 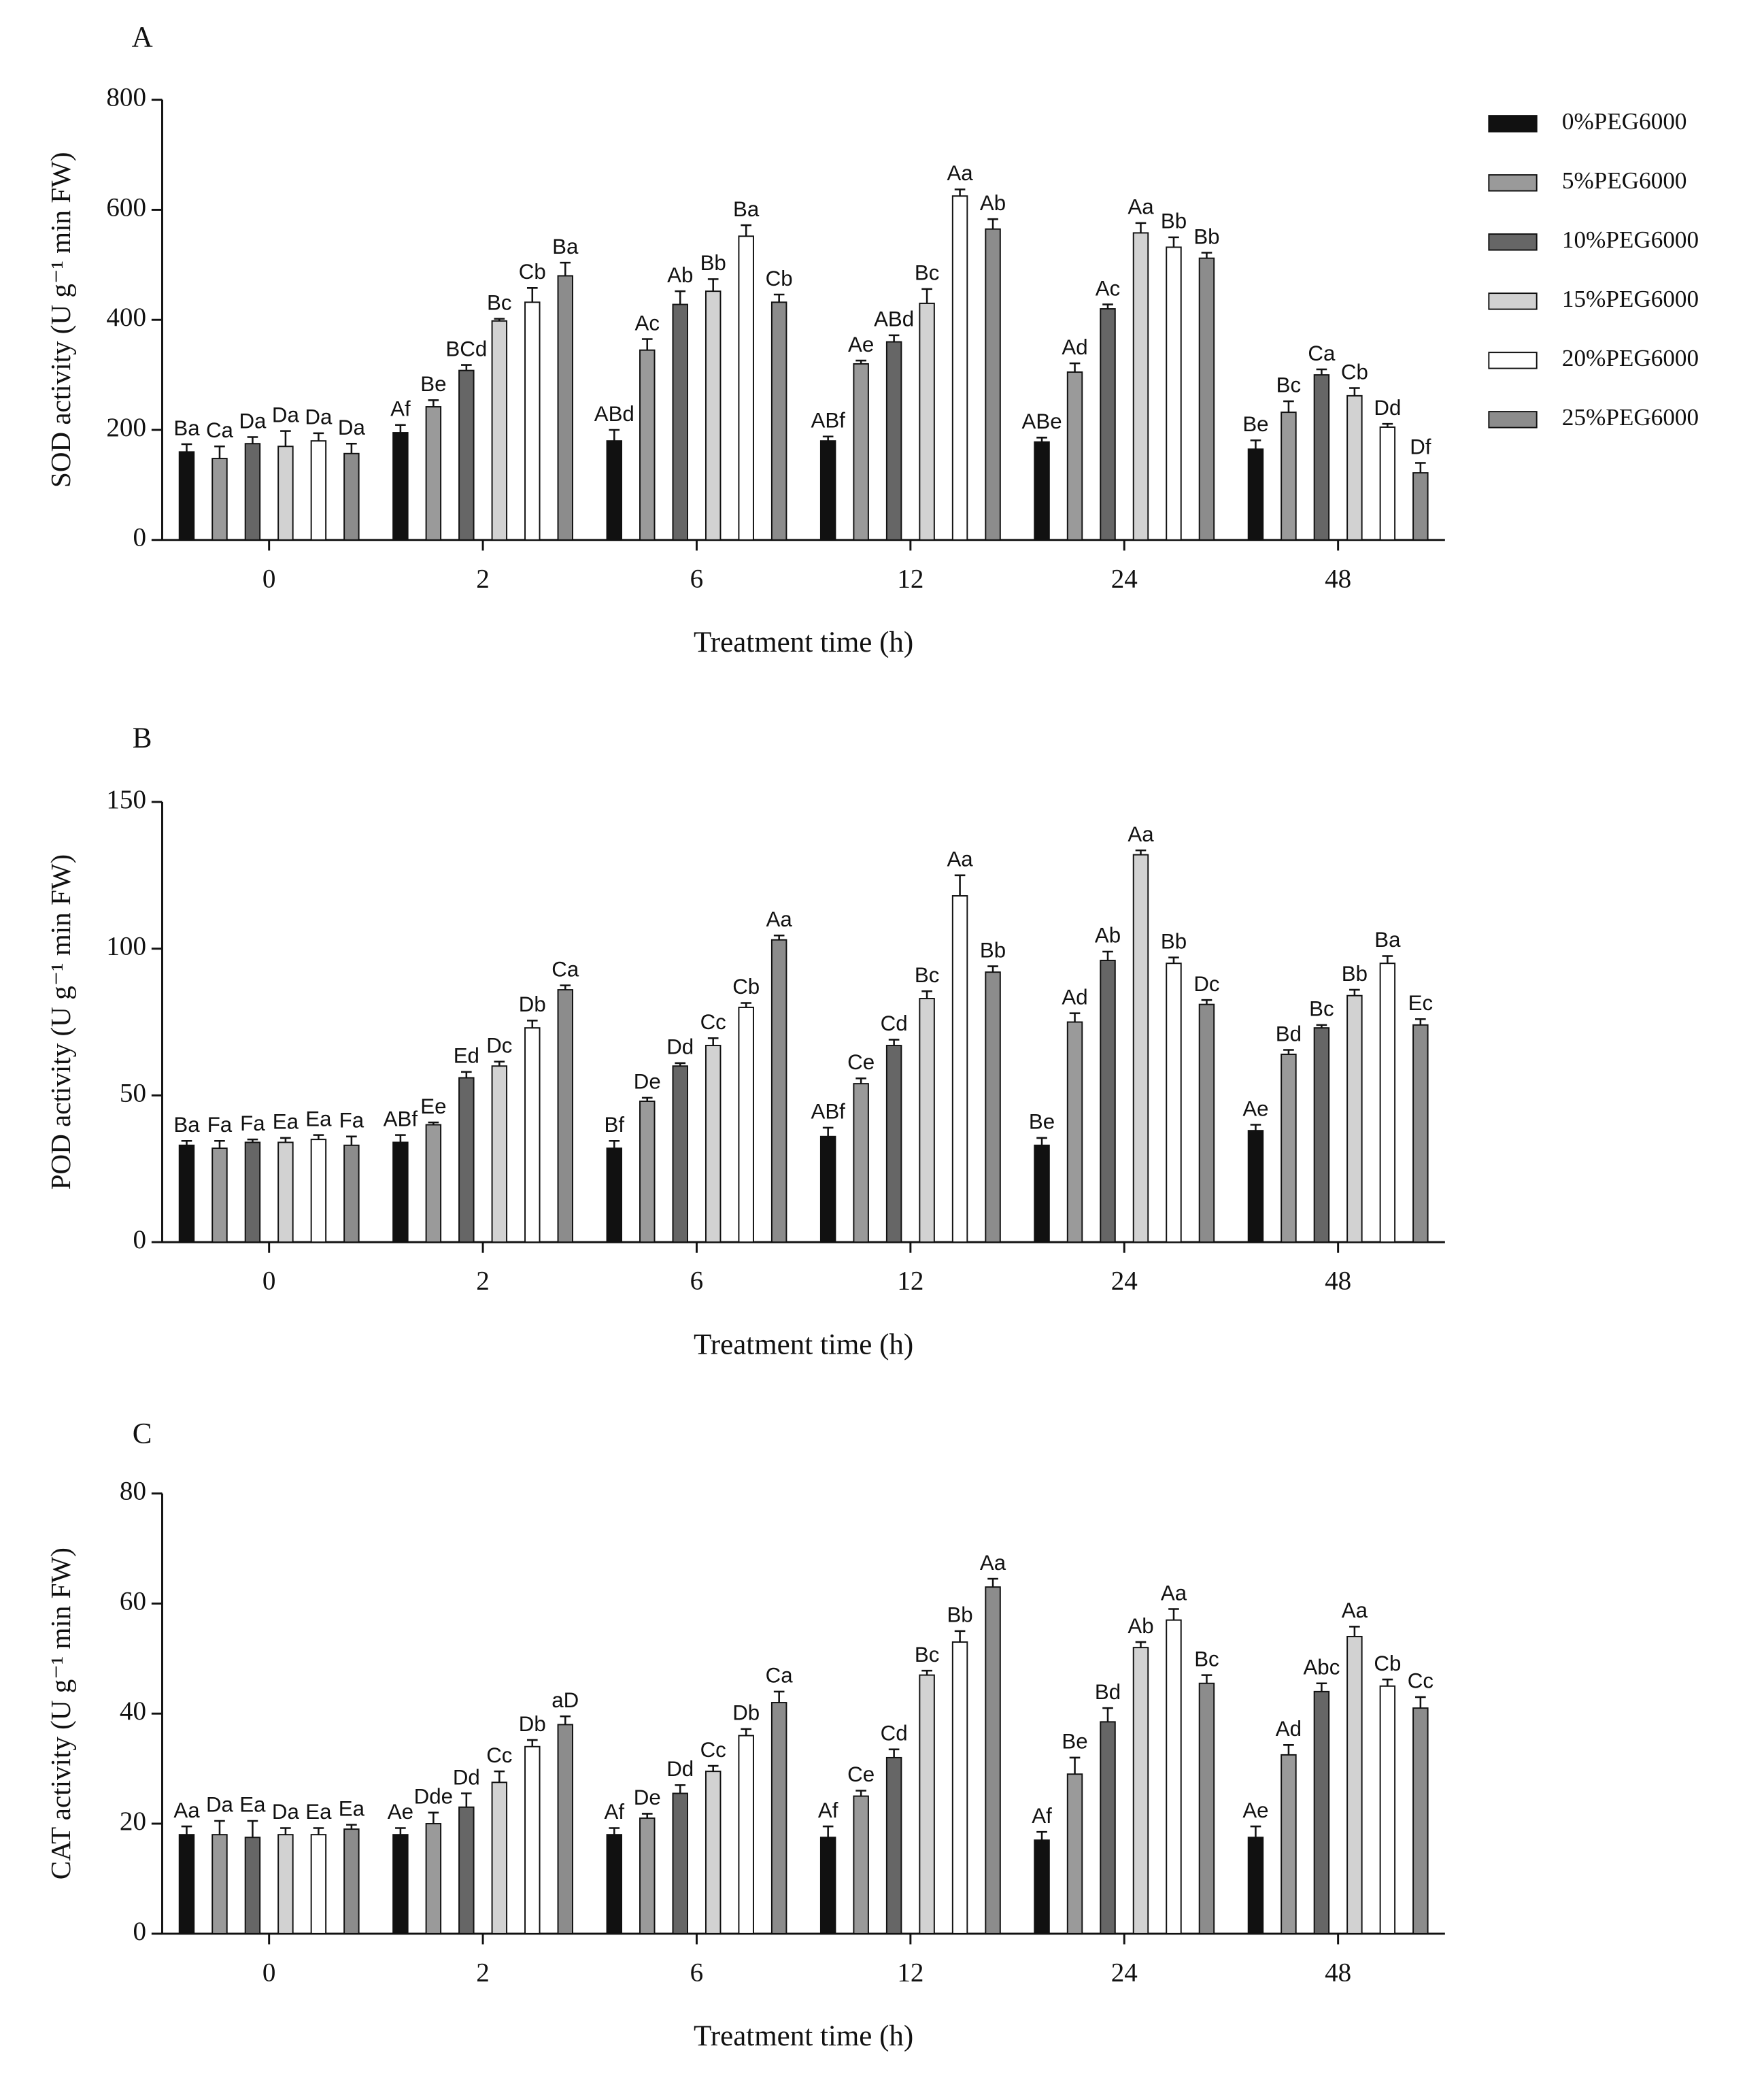 I want to click on x-tick-label: 48, so click(x=1338, y=1972).